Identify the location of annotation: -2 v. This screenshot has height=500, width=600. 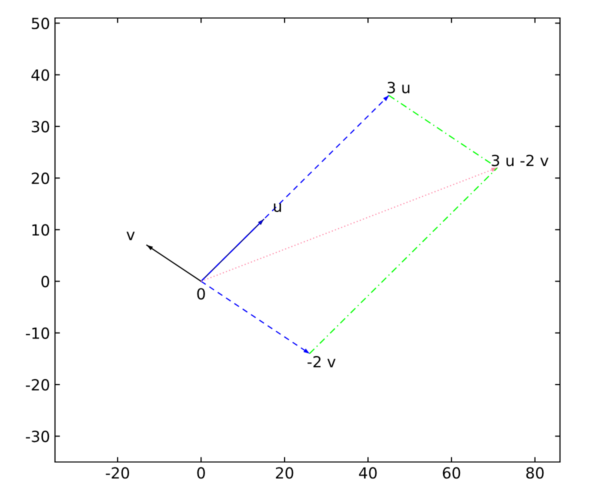
(322, 362).